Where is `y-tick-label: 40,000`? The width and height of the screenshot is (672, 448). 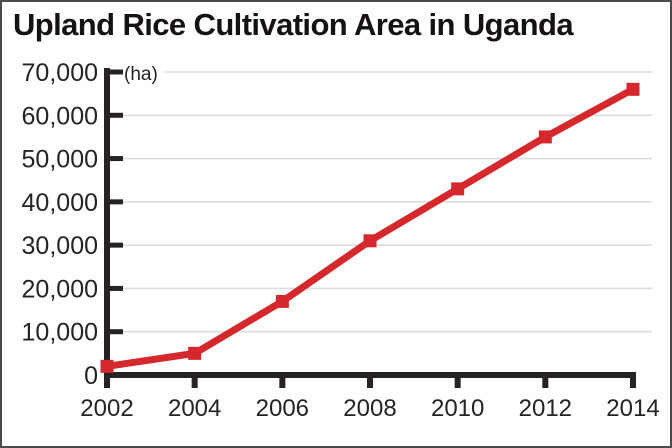 y-tick-label: 40,000 is located at coordinates (60, 203).